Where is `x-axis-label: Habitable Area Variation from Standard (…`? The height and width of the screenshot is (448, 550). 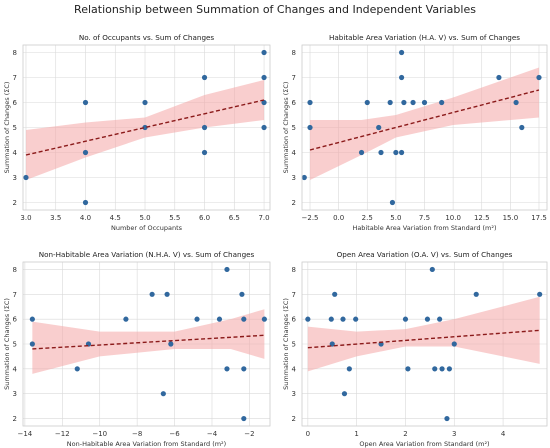 x-axis-label: Habitable Area Variation from Standard (… is located at coordinates (424, 228).